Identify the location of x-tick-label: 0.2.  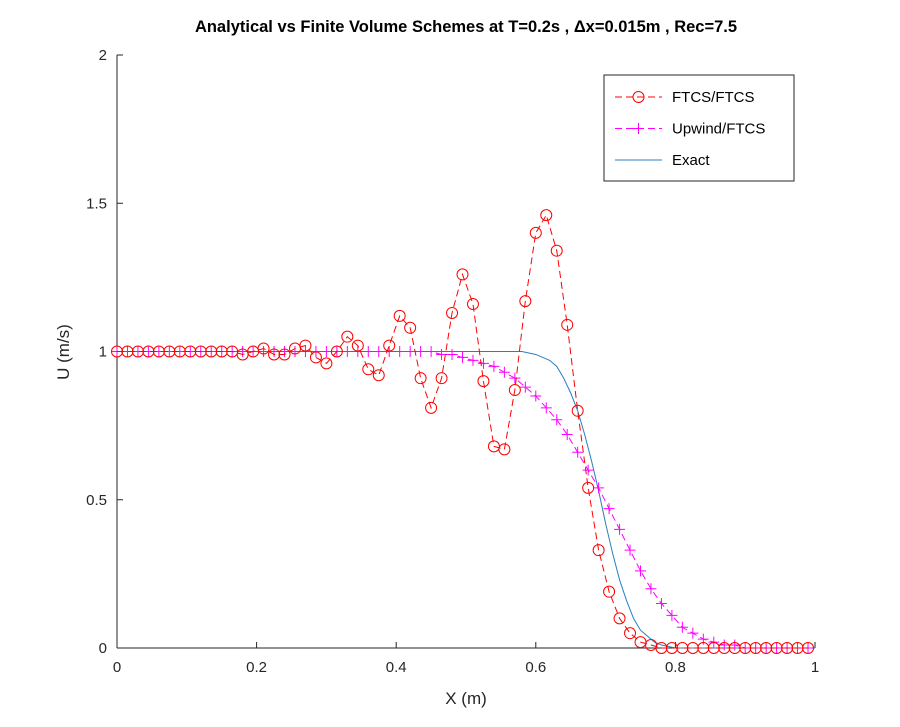
(256, 667).